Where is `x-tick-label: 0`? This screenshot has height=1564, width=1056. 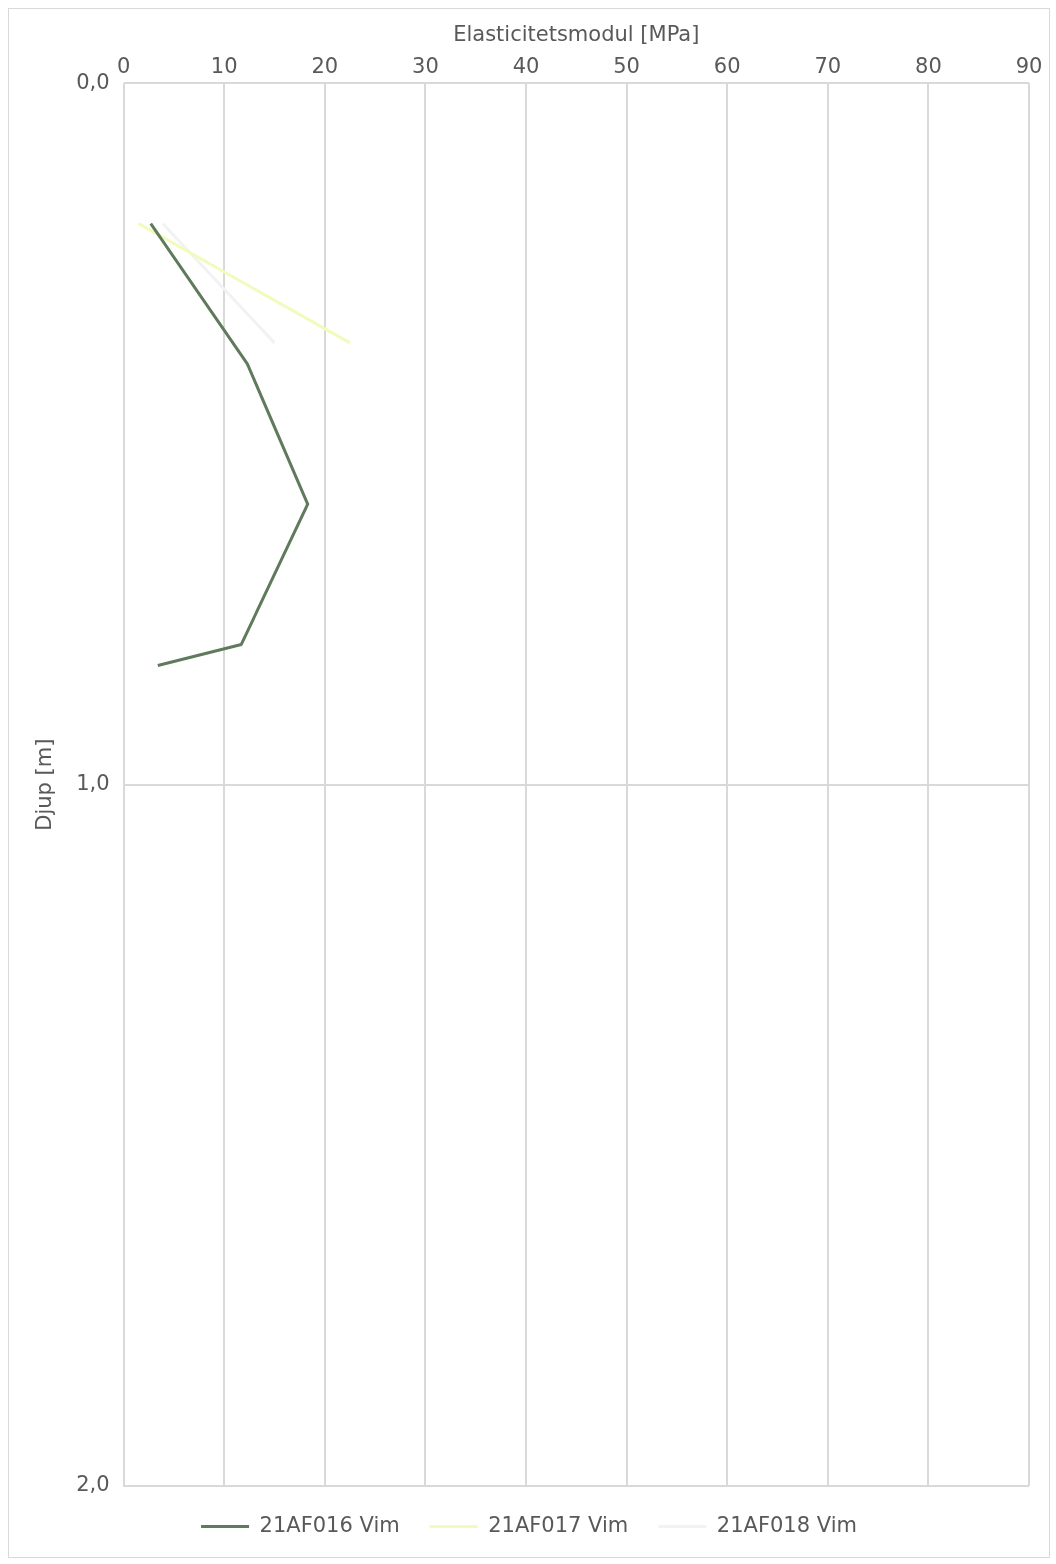
x-tick-label: 0 is located at coordinates (123, 66).